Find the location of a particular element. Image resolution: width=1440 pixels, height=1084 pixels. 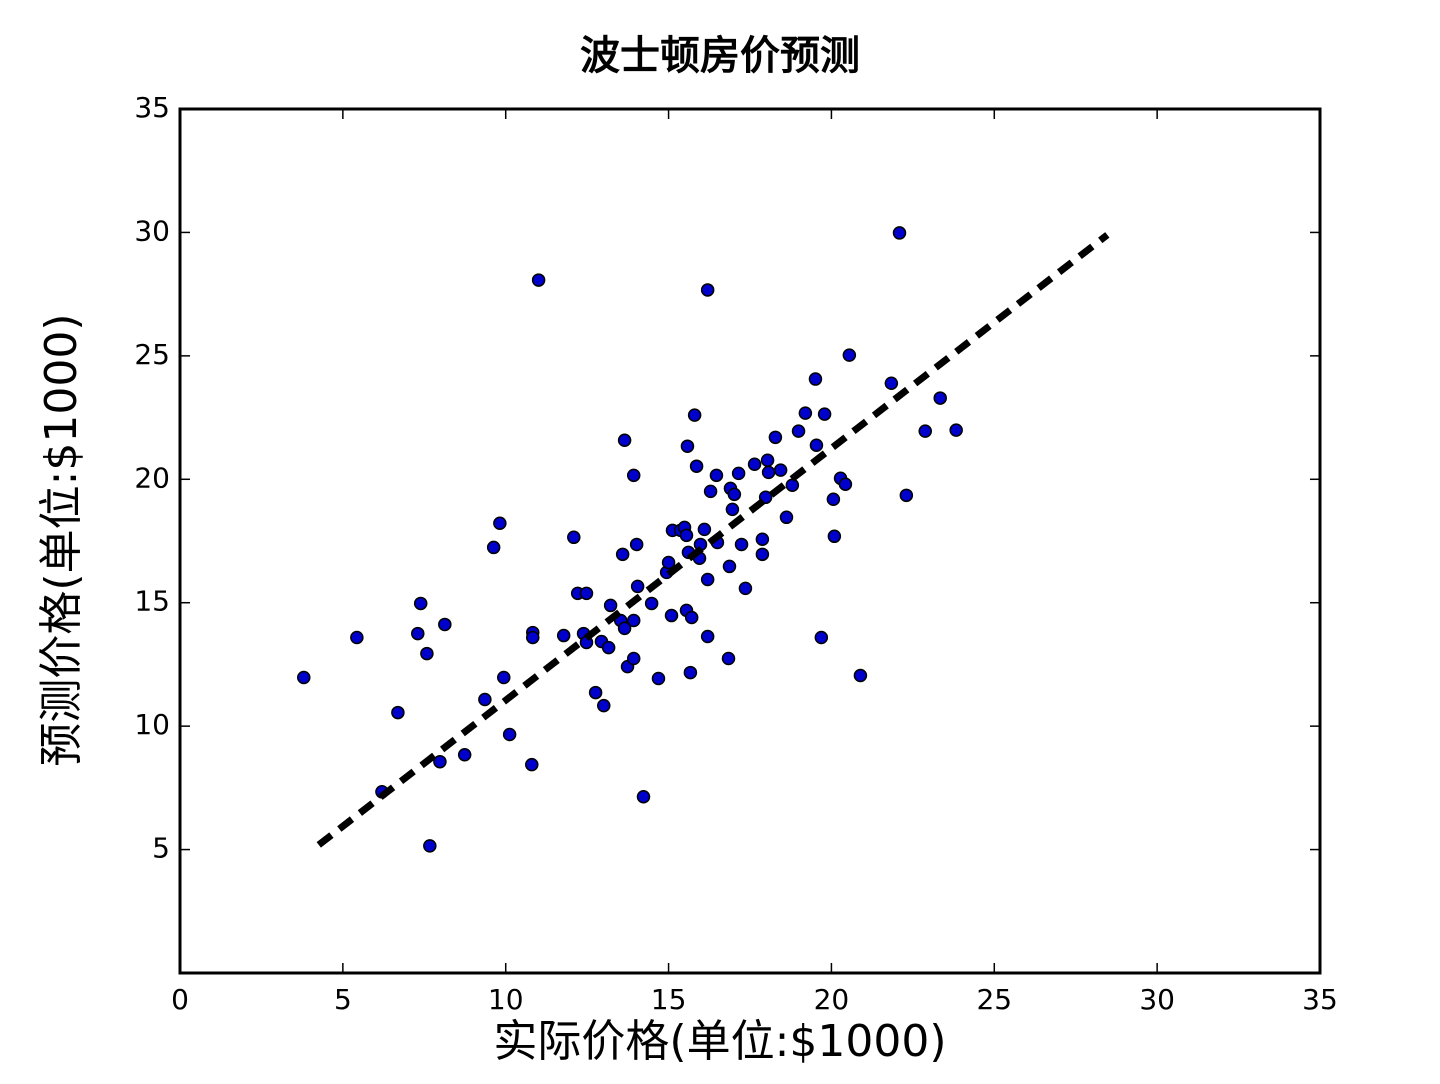

x-tick-label: 15 is located at coordinates (669, 999).